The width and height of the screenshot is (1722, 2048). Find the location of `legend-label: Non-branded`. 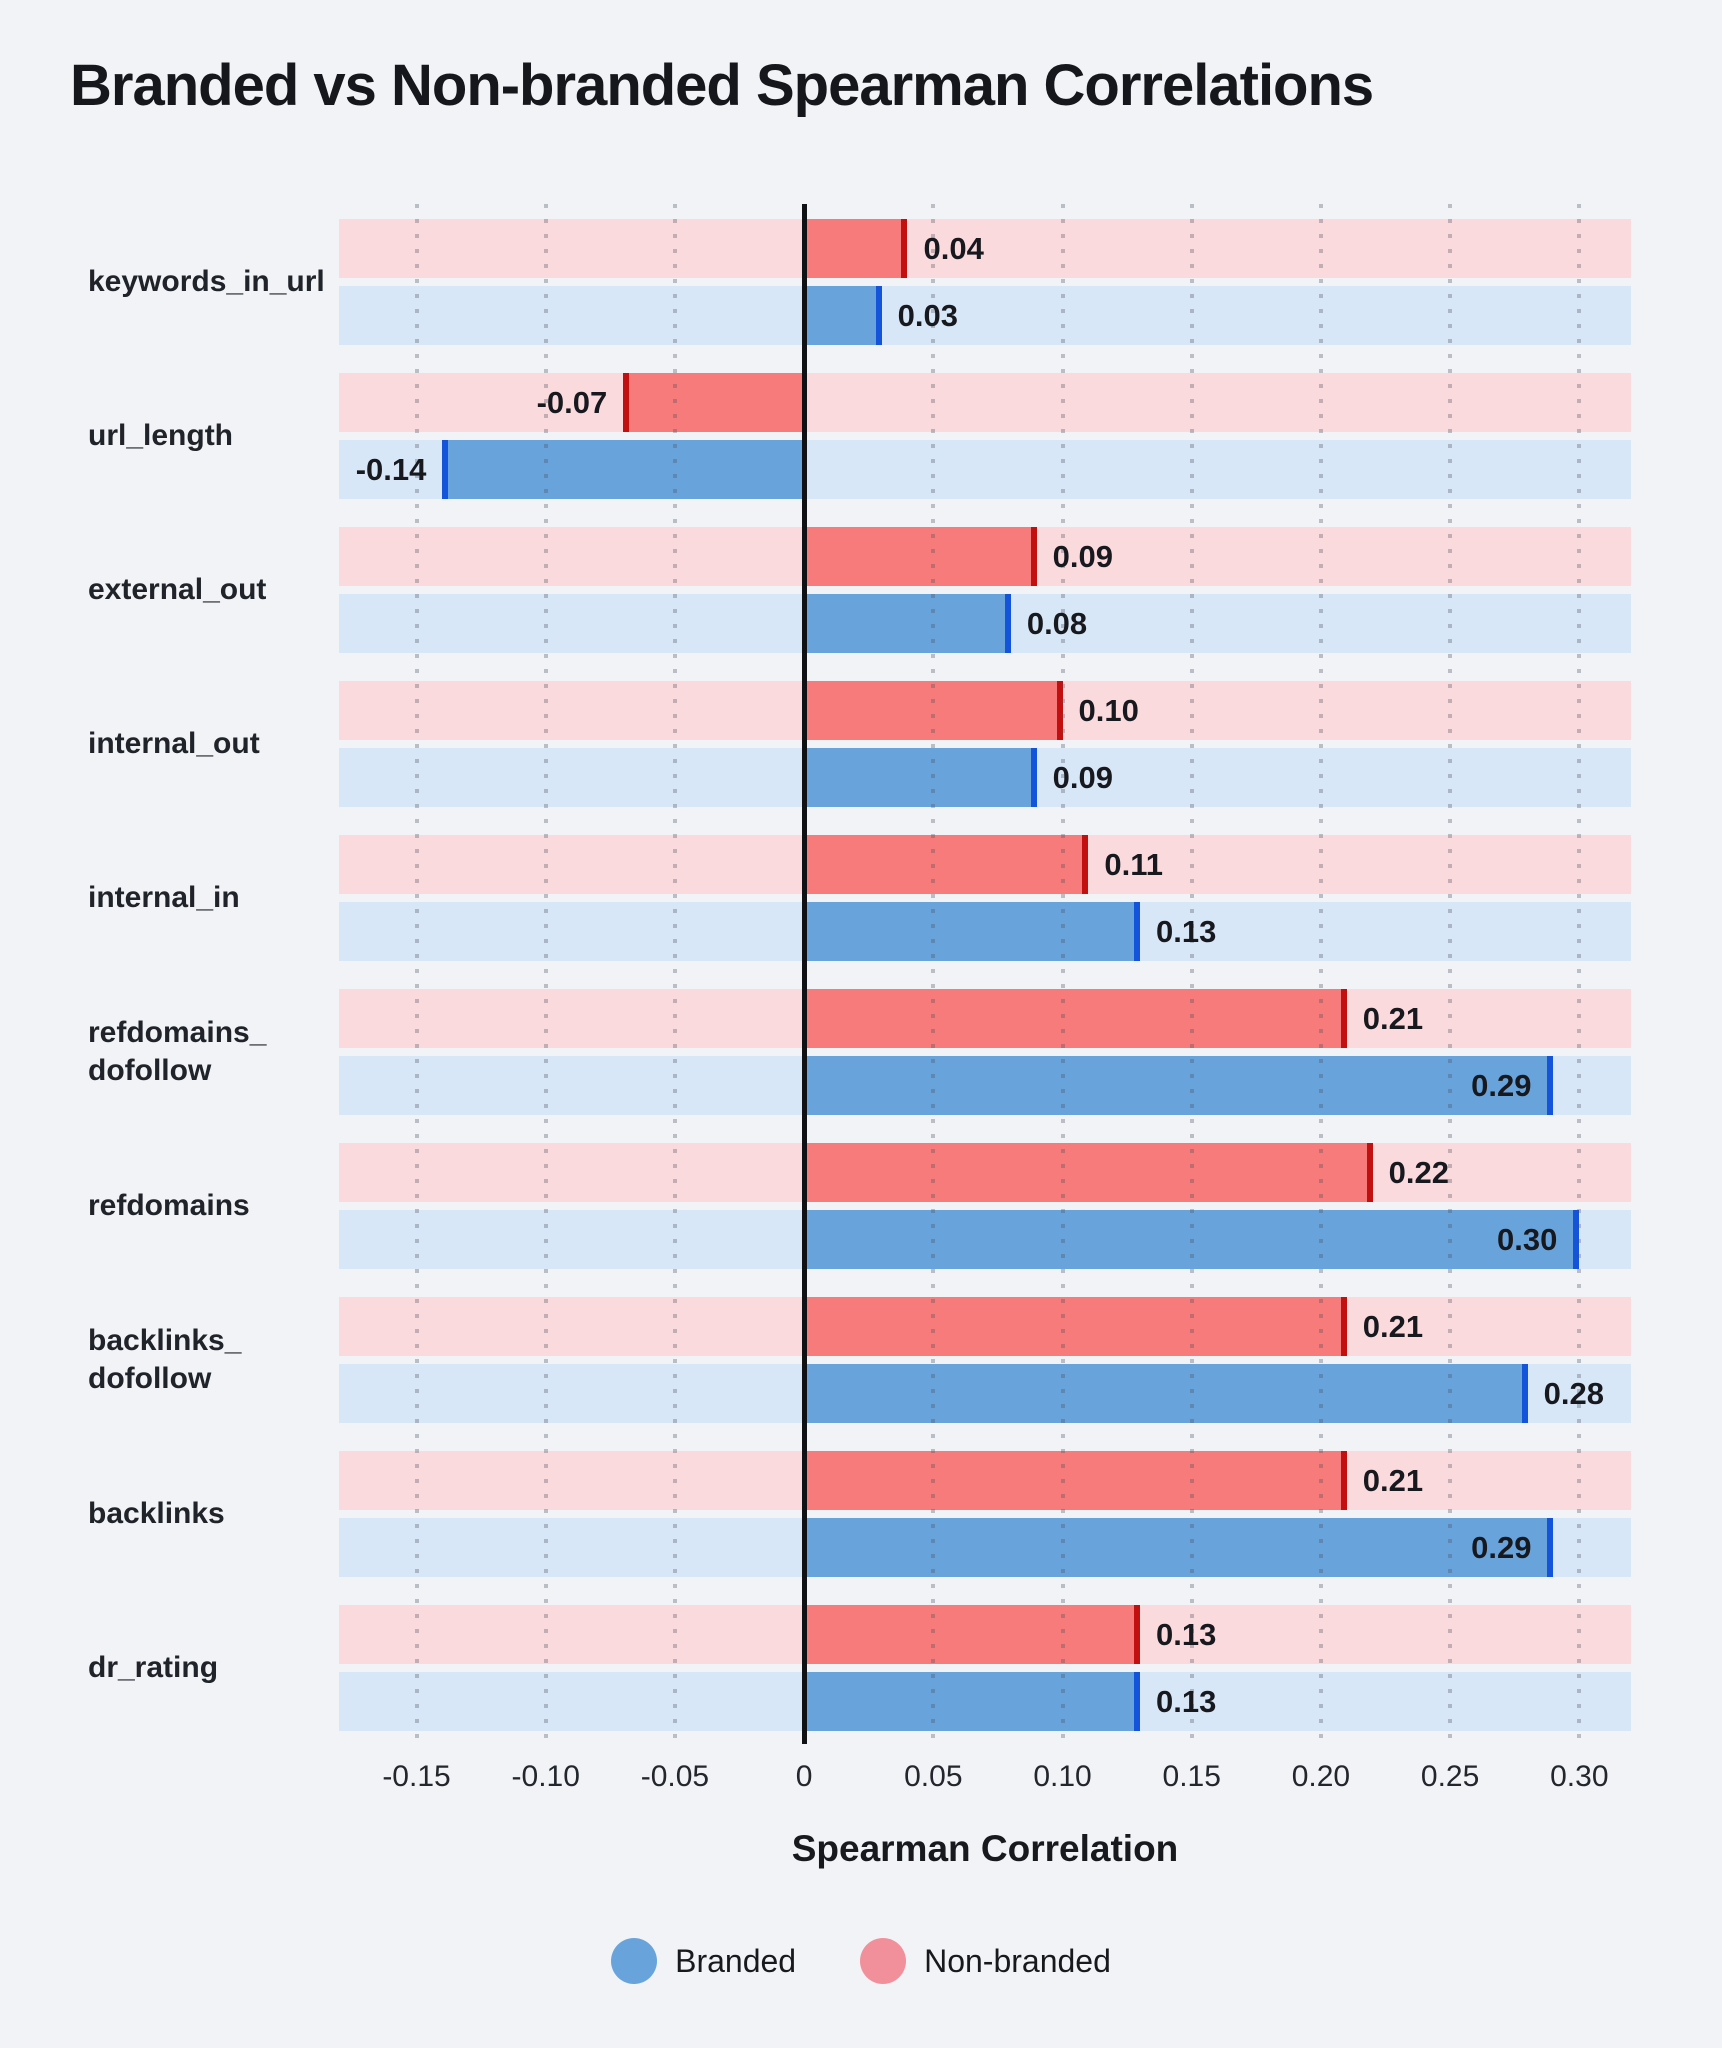

legend-label: Non-branded is located at coordinates (1017, 1960).